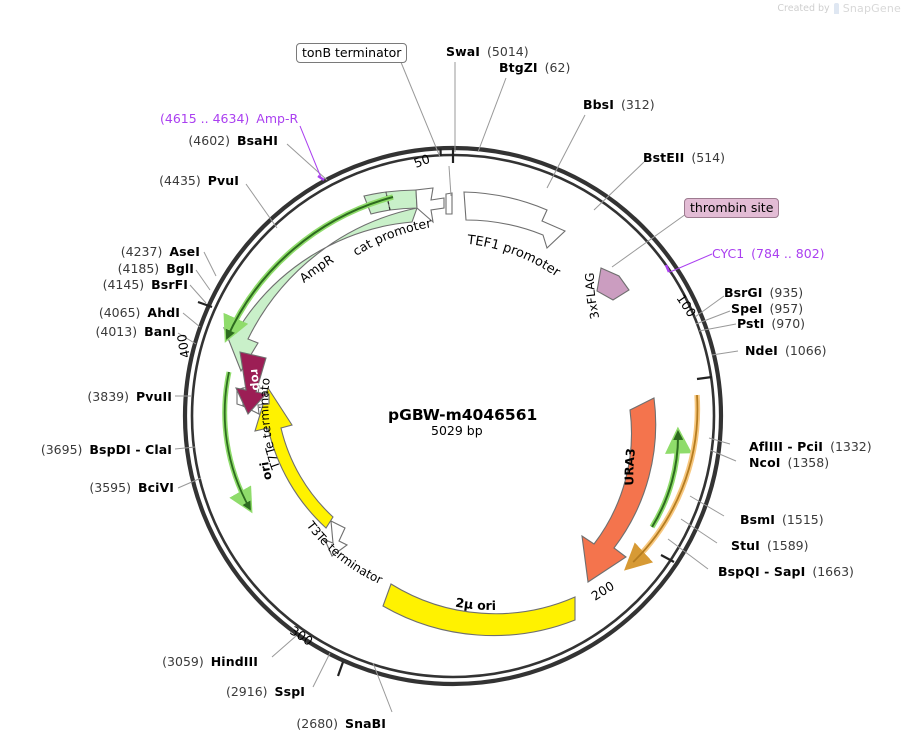 The width and height of the screenshot is (907, 742). I want to click on site-StuI-enzyme: StuI, so click(745, 545).